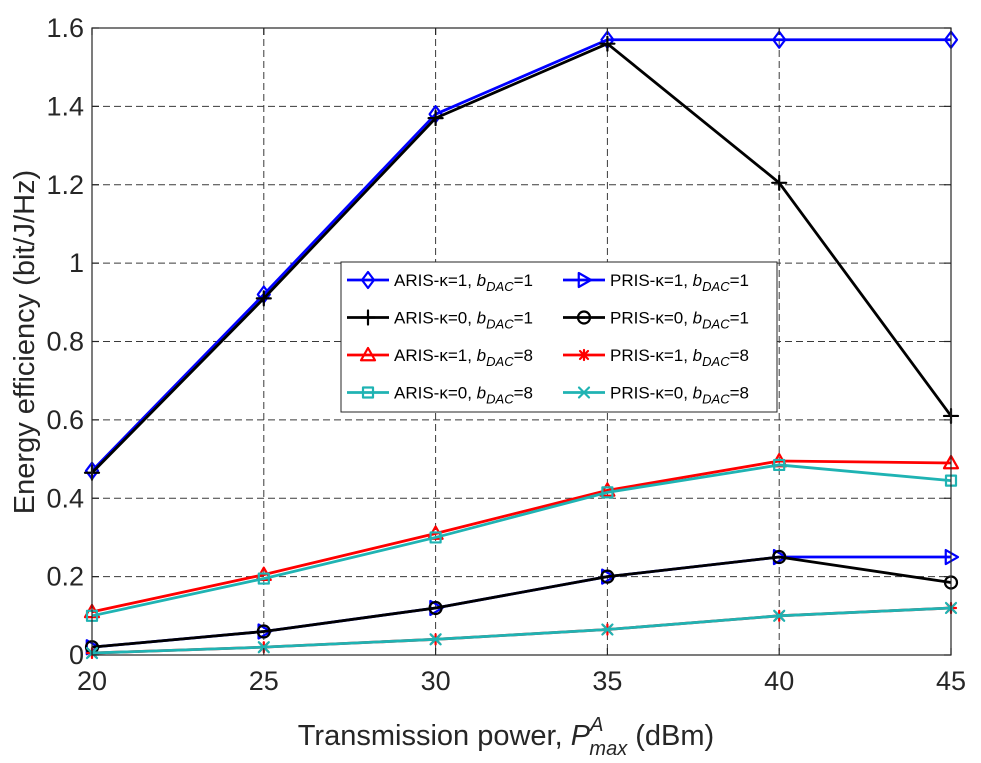  I want to click on legend-item: ARIS-κ=1, bDAC=1, so click(440, 282).